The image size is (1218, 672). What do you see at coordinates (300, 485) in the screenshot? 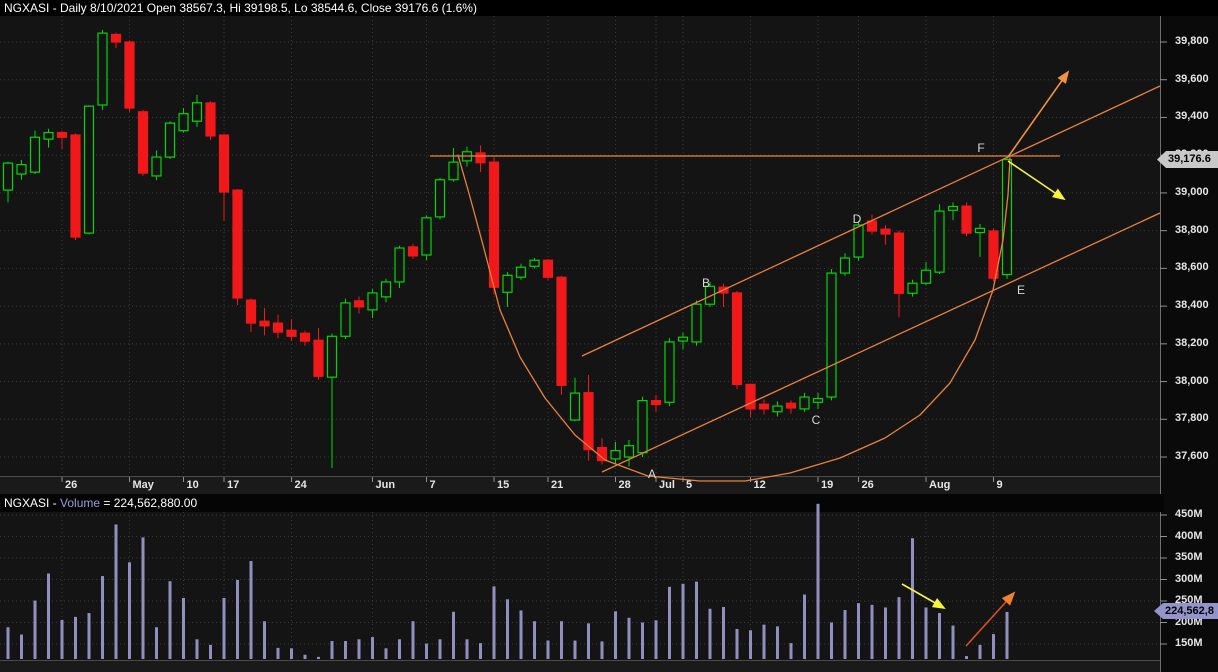
I see `date-axis-label: 24` at bounding box center [300, 485].